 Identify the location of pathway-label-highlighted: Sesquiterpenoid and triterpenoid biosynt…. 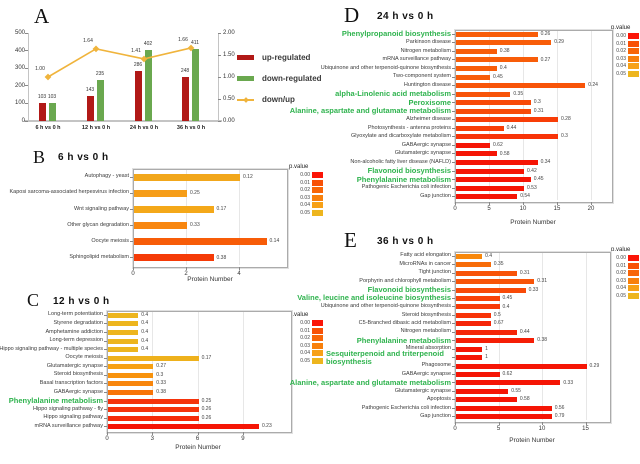
(385, 357).